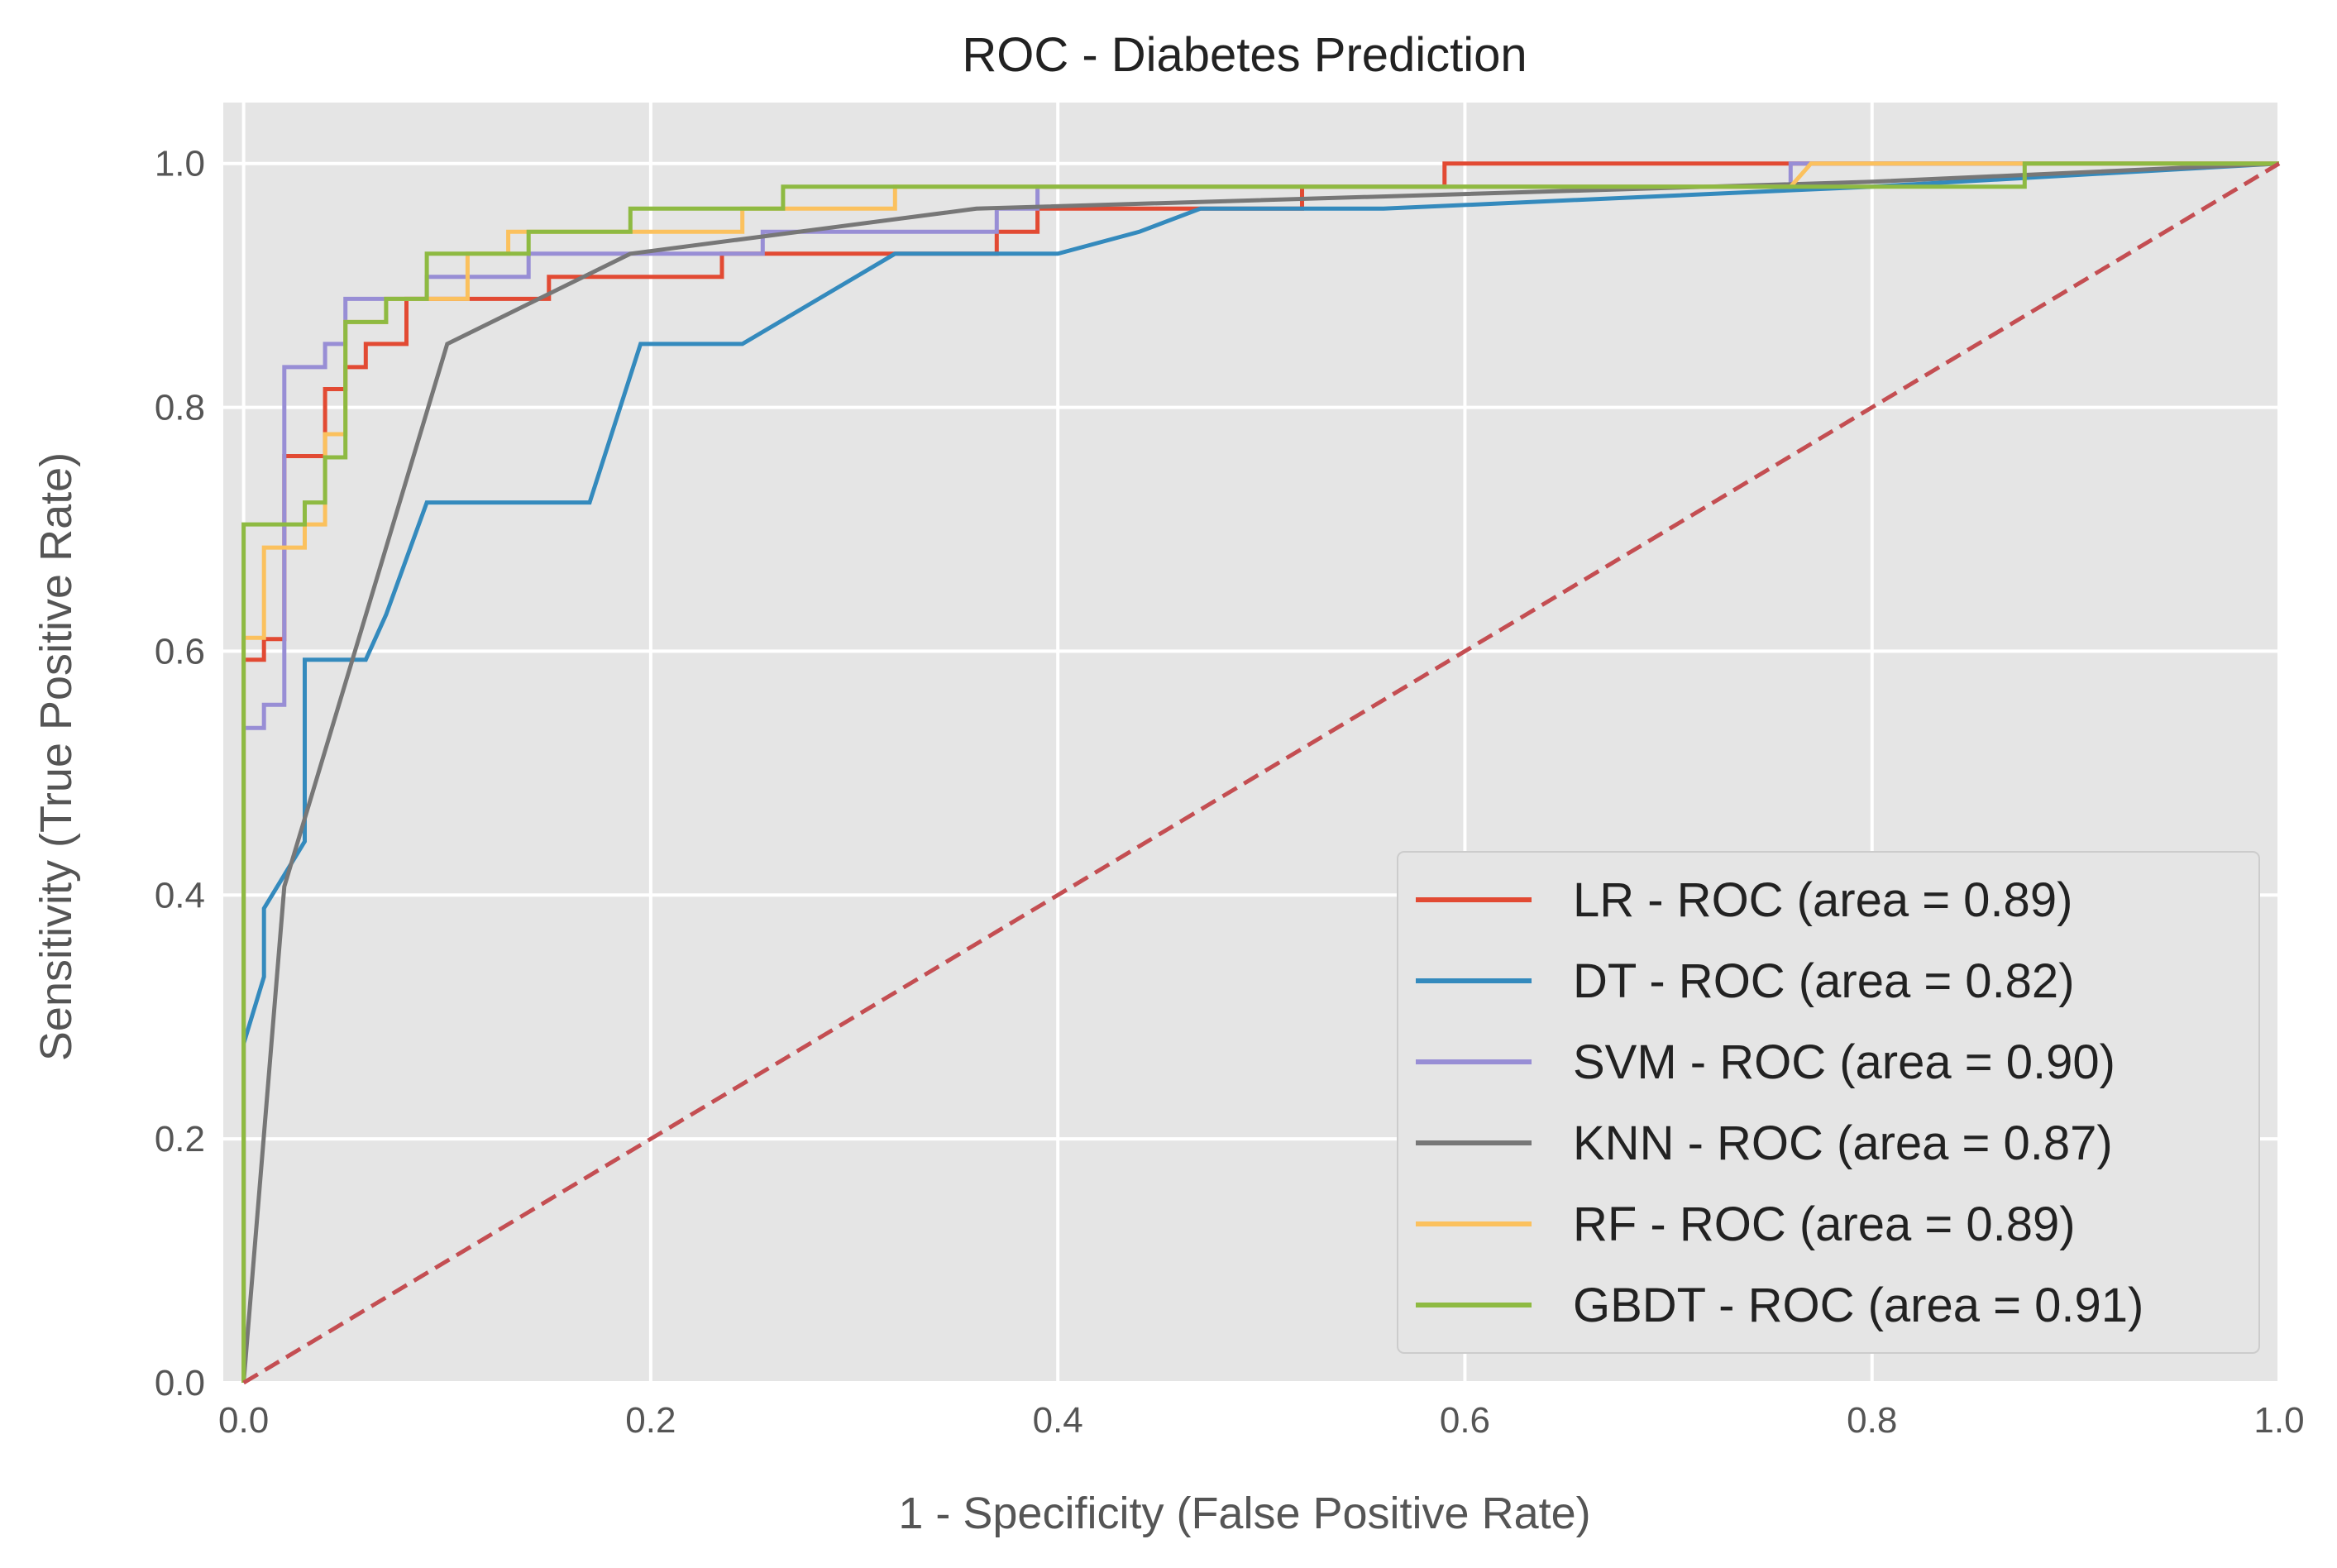 This screenshot has width=2337, height=1568. I want to click on y-tick-label: 1.0, so click(180, 164).